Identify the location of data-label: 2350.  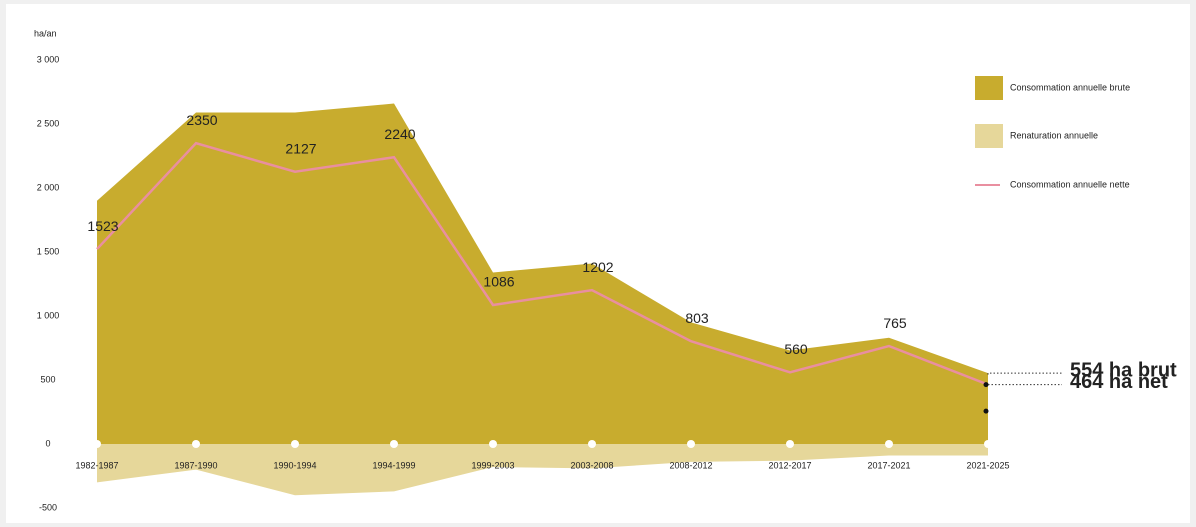
(201, 120).